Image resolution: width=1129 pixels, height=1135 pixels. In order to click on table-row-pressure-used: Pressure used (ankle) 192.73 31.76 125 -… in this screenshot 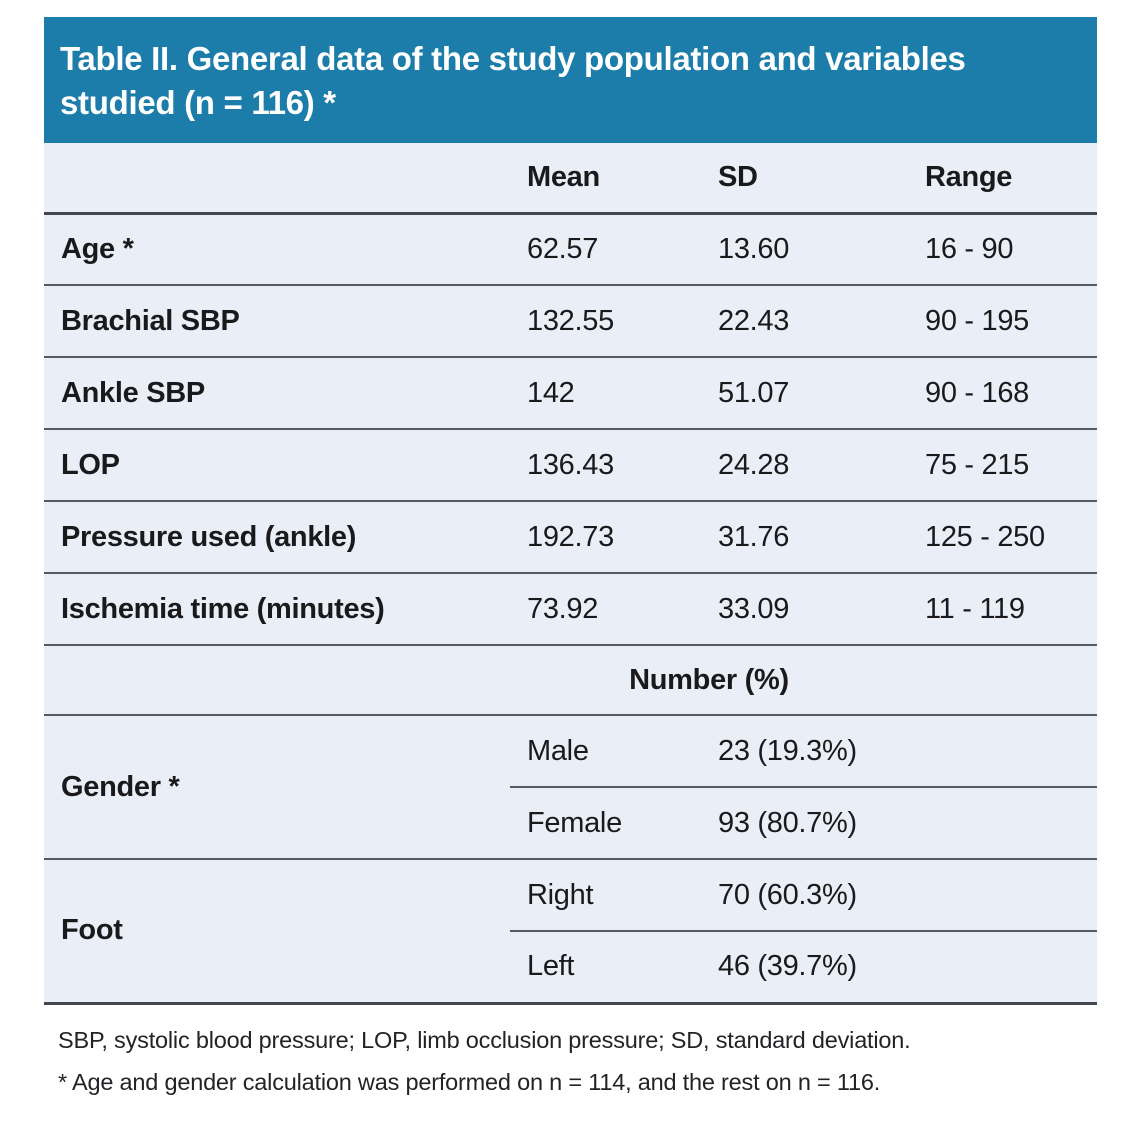, I will do `click(570, 536)`.